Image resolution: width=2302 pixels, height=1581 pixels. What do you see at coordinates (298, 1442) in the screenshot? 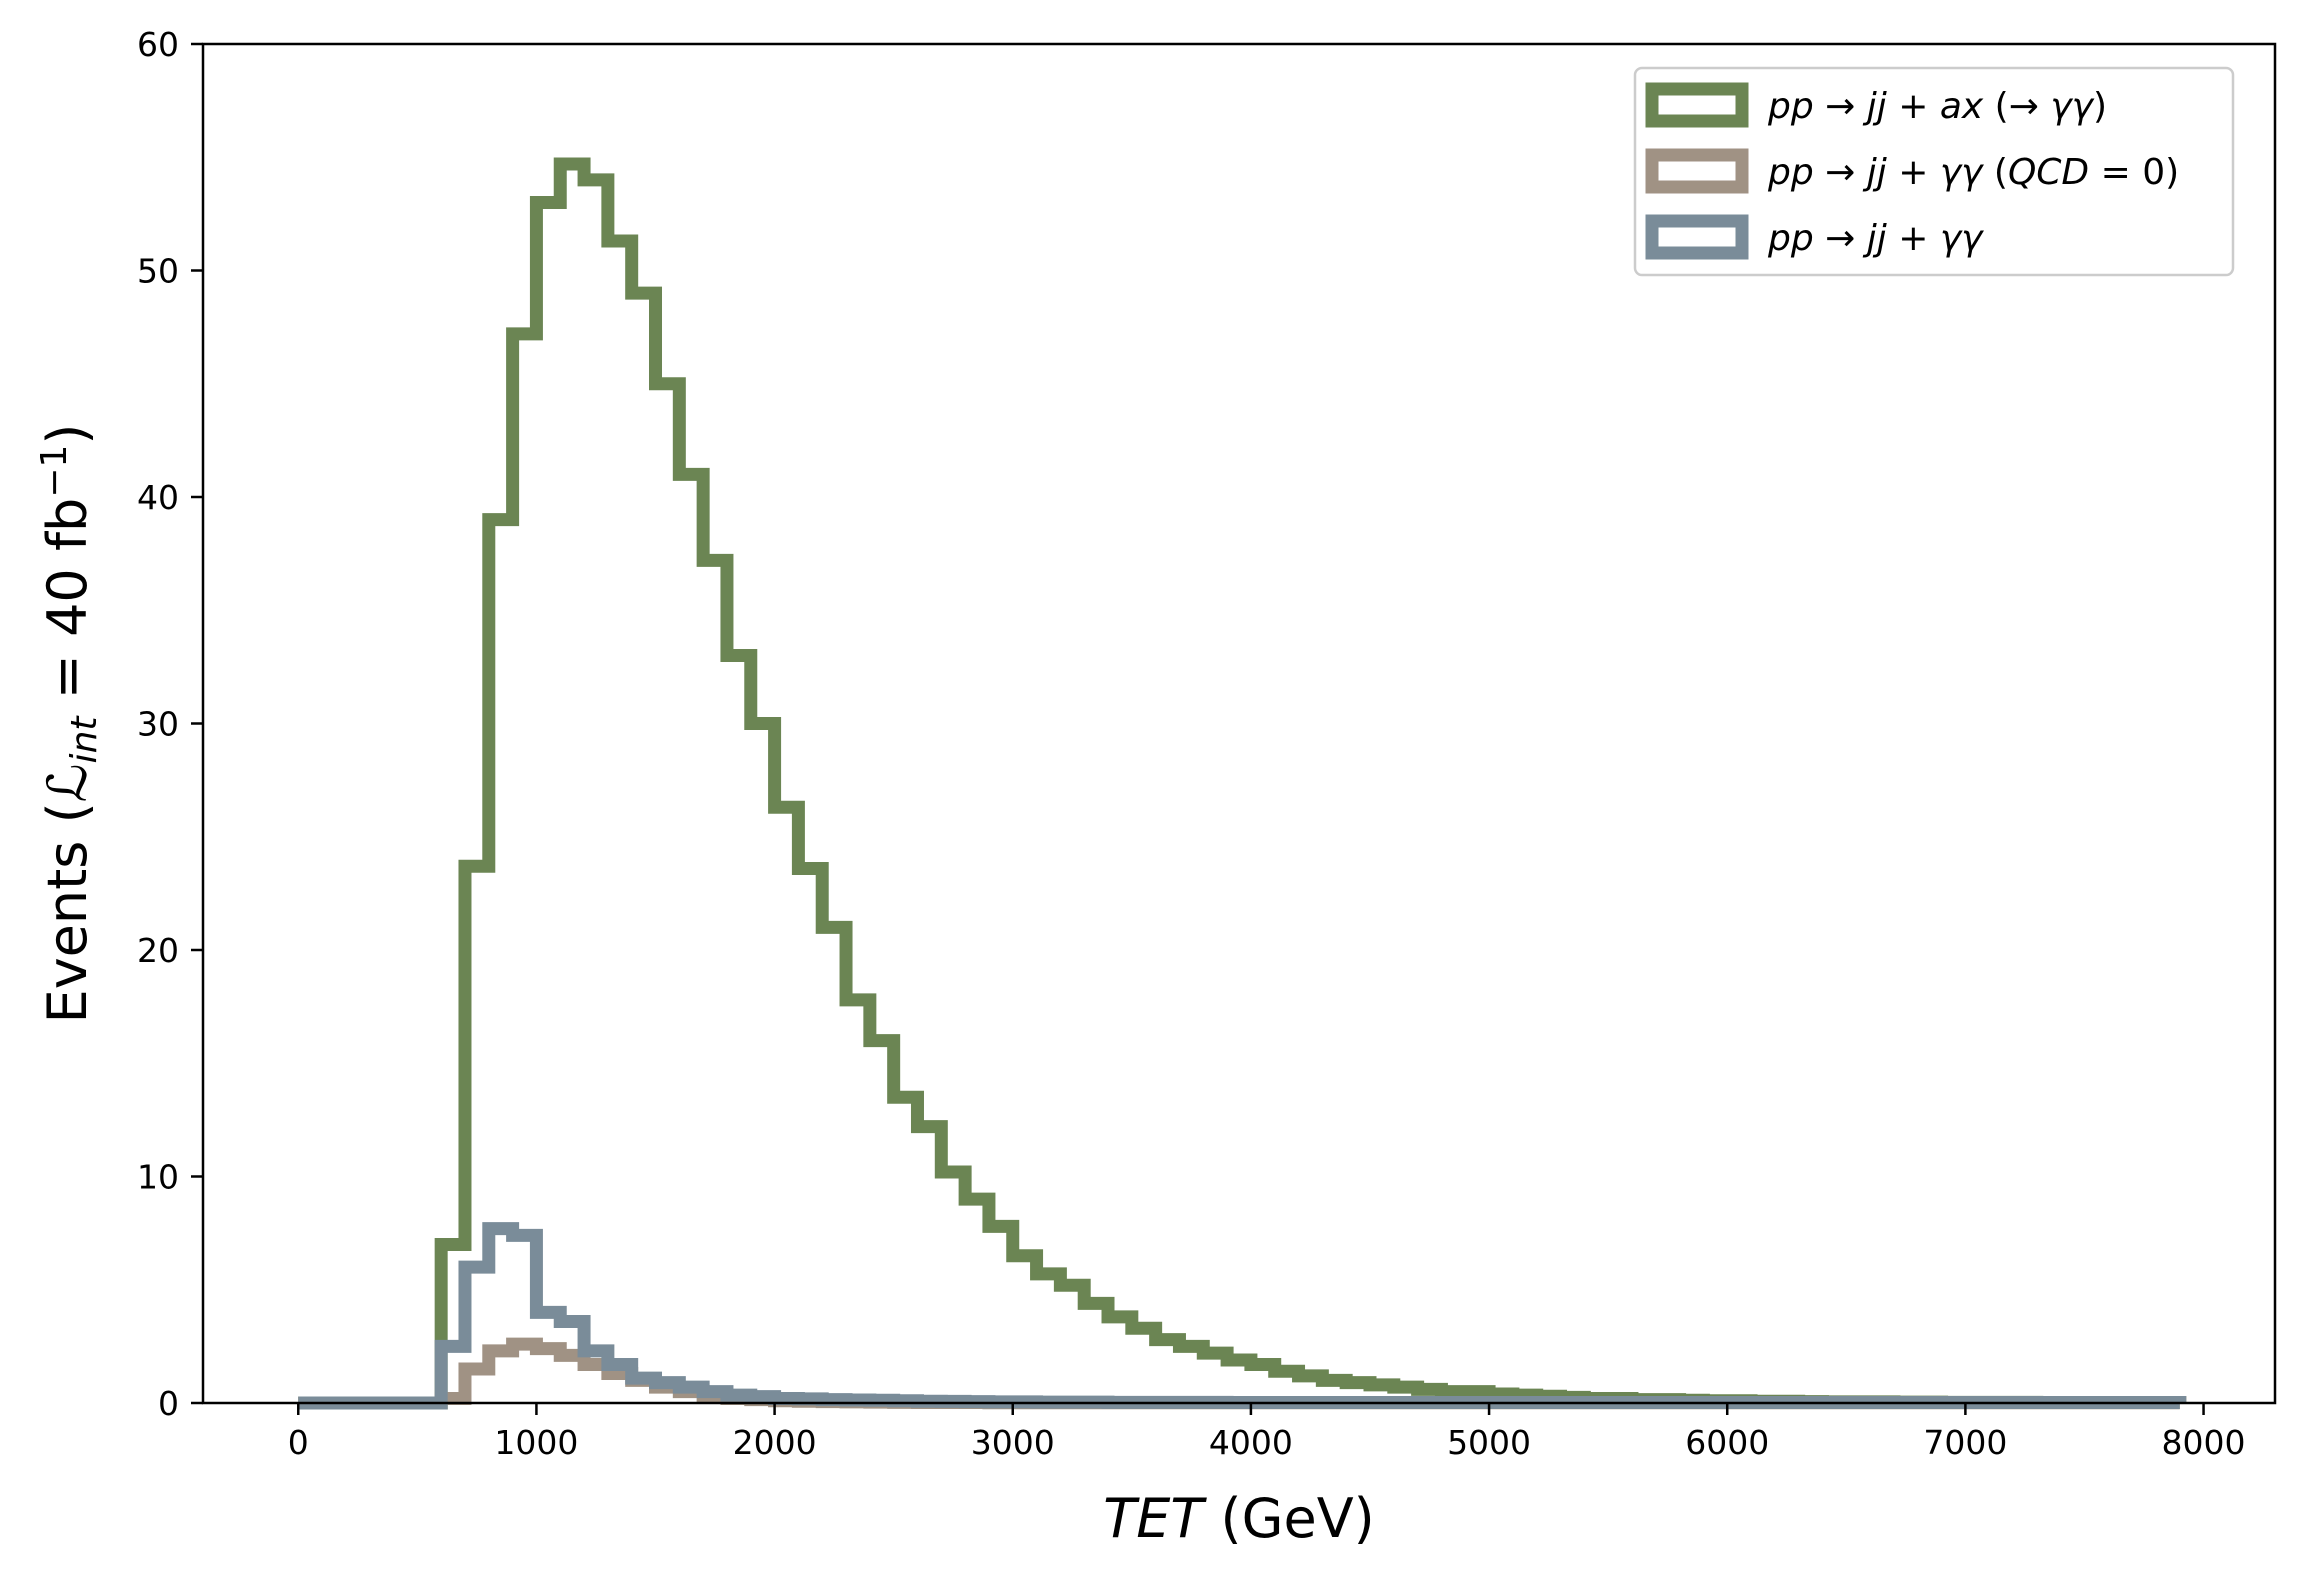
I see `x-tick-label: 0` at bounding box center [298, 1442].